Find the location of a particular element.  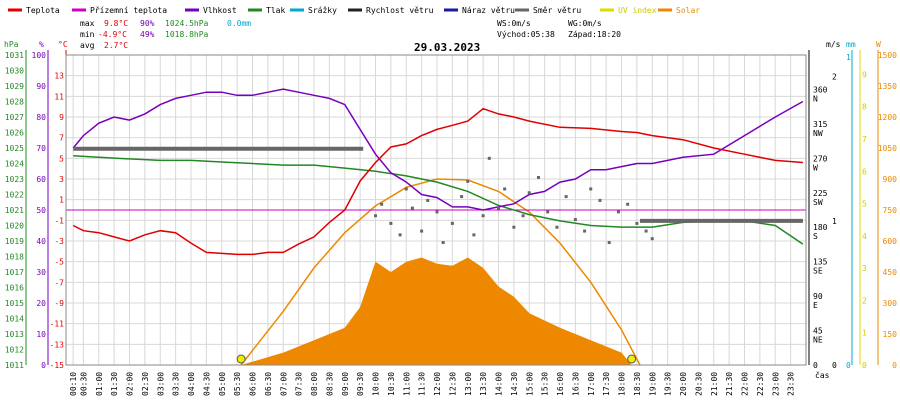

pressure-tick-label: 1015 is located at coordinates (14, 303).